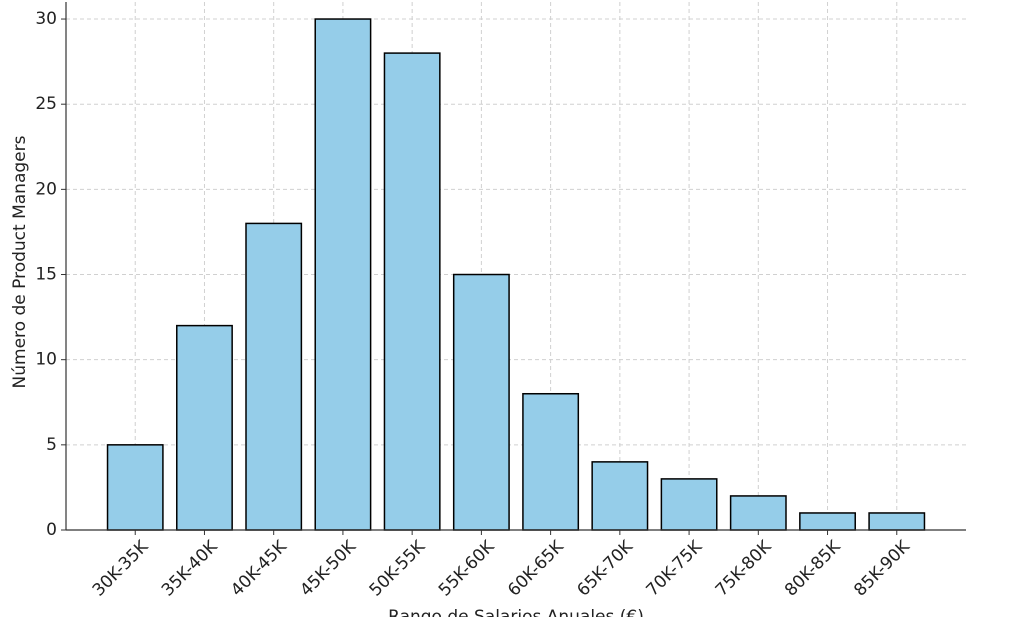 Image resolution: width=1024 pixels, height=617 pixels. Describe the element at coordinates (46, 104) in the screenshot. I see `y-tick-label: 25` at that location.